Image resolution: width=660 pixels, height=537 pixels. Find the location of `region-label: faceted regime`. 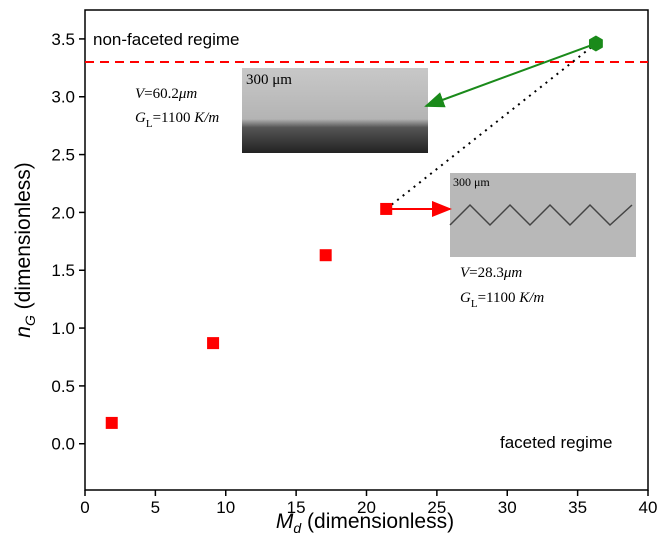

region-label: faceted regime is located at coordinates (556, 442).